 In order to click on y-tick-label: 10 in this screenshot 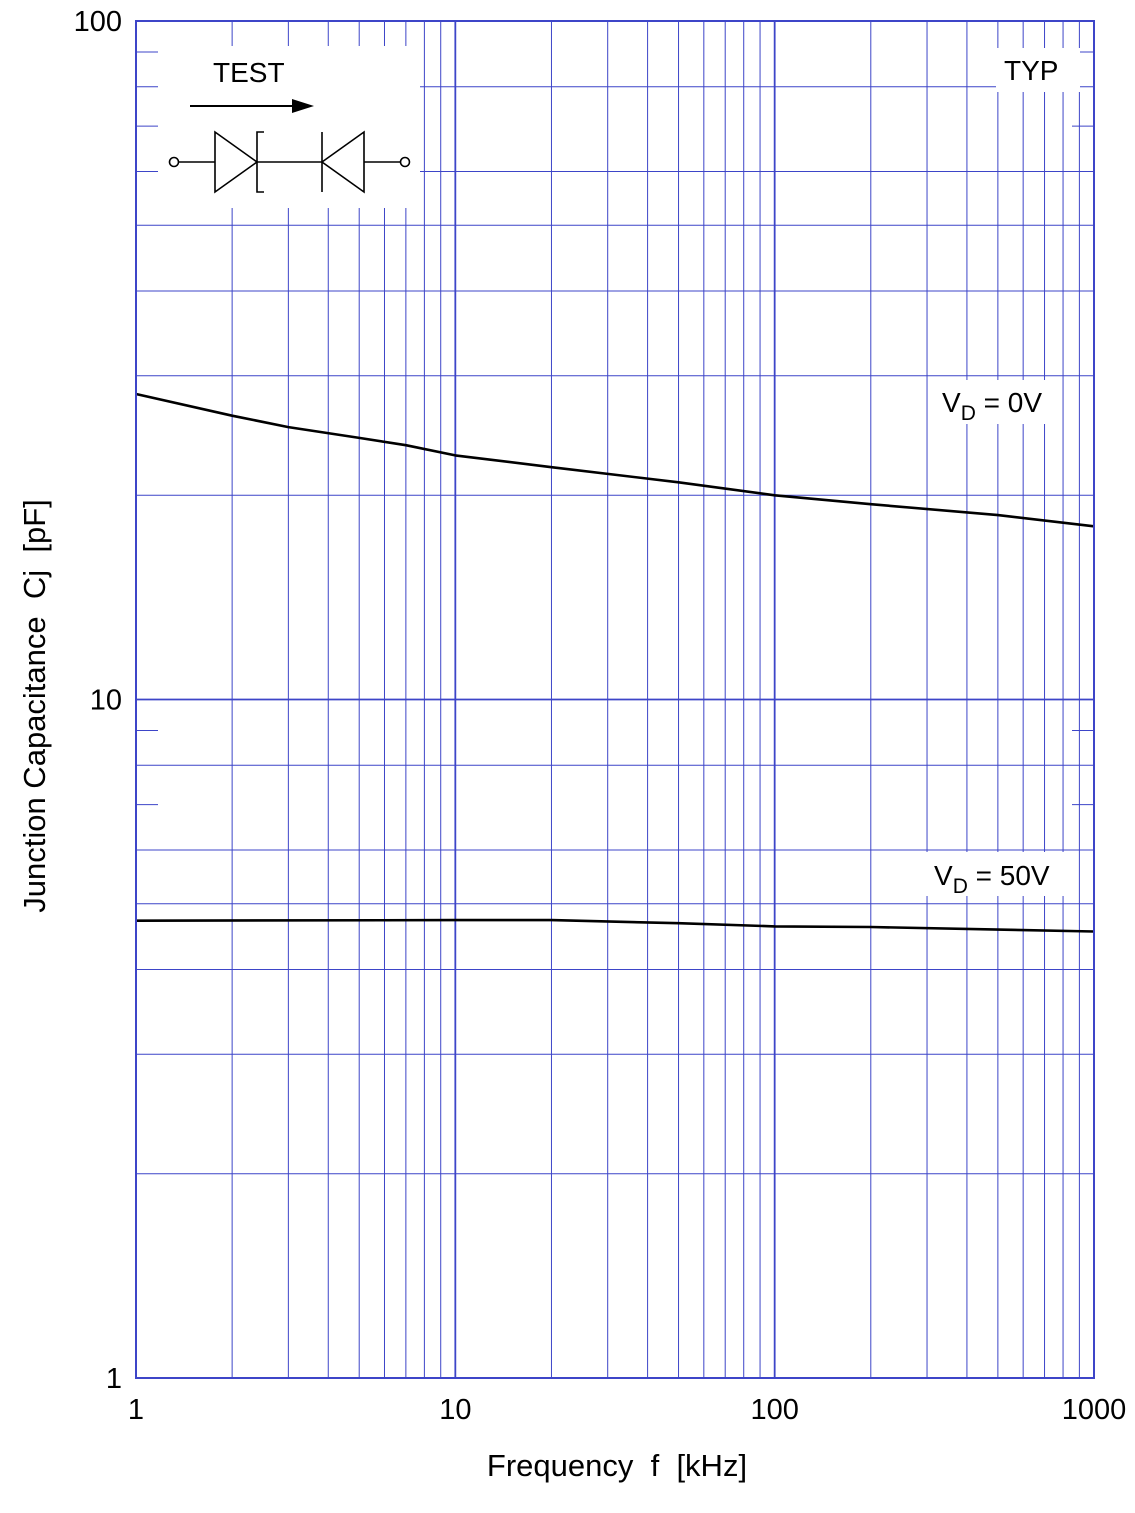, I will do `click(106, 701)`.